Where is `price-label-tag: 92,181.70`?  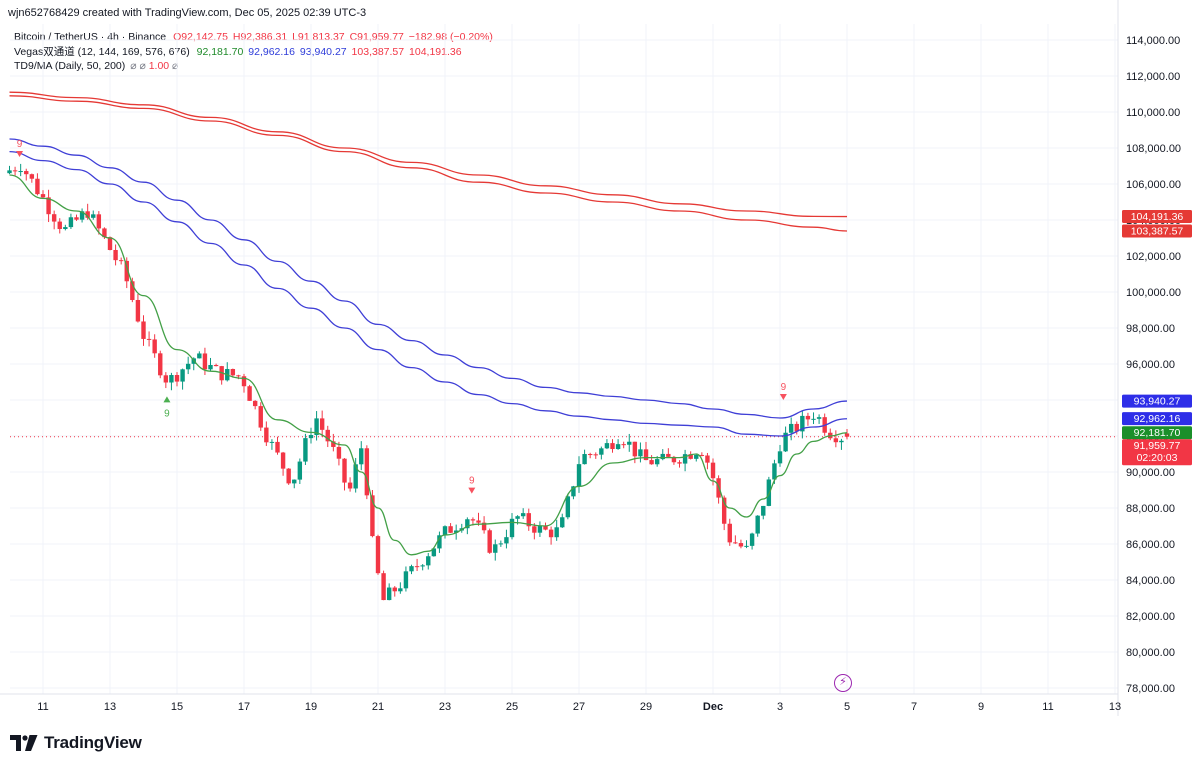
price-label-tag: 92,181.70 is located at coordinates (1157, 433).